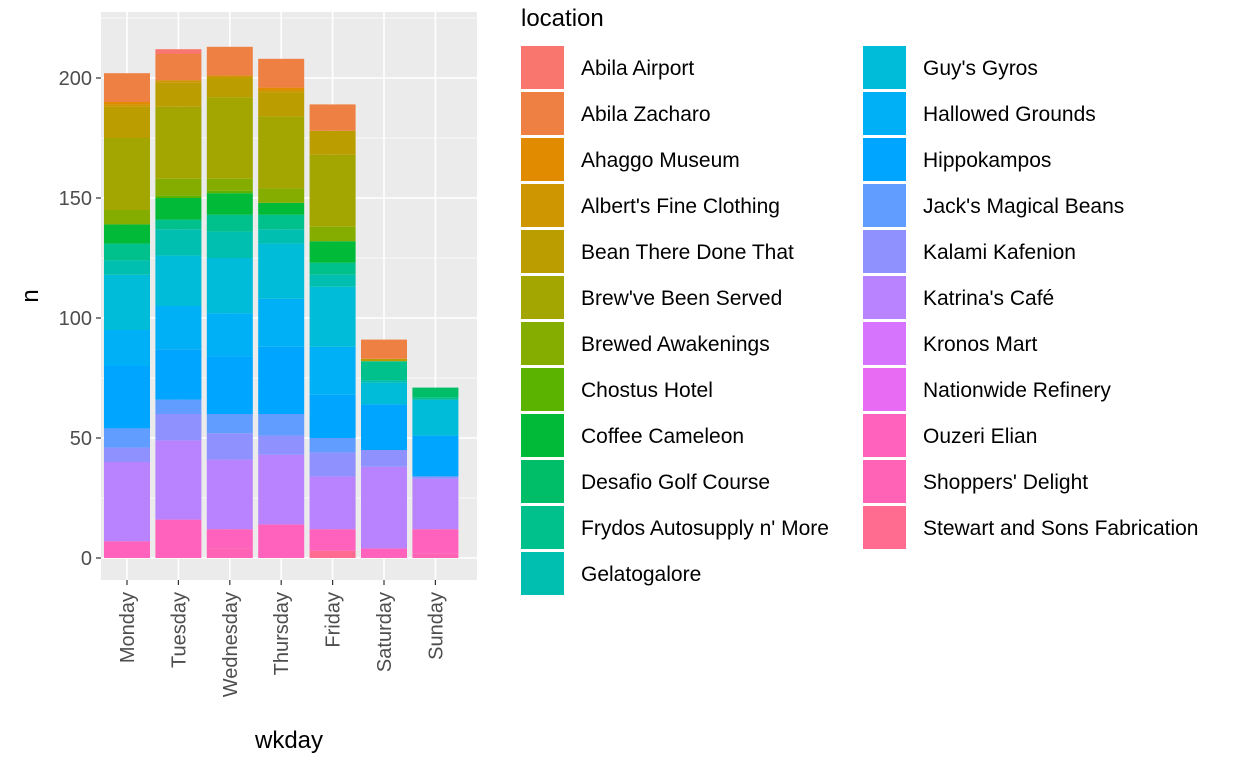 This screenshot has height=768, width=1248. I want to click on legend-label: Ouzeri Elian, so click(980, 436).